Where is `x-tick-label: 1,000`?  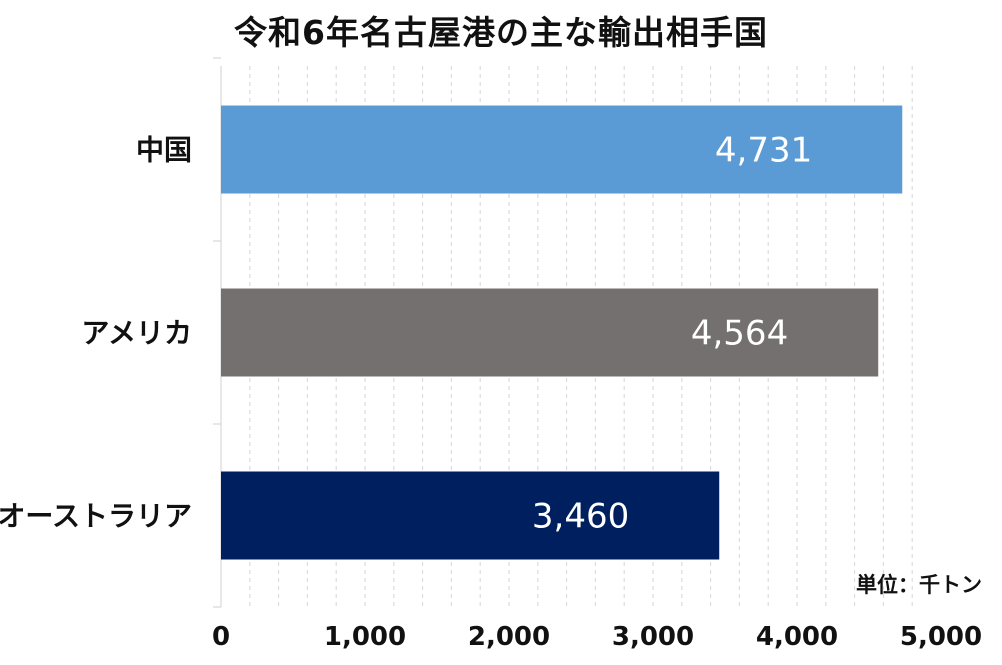 x-tick-label: 1,000 is located at coordinates (365, 637).